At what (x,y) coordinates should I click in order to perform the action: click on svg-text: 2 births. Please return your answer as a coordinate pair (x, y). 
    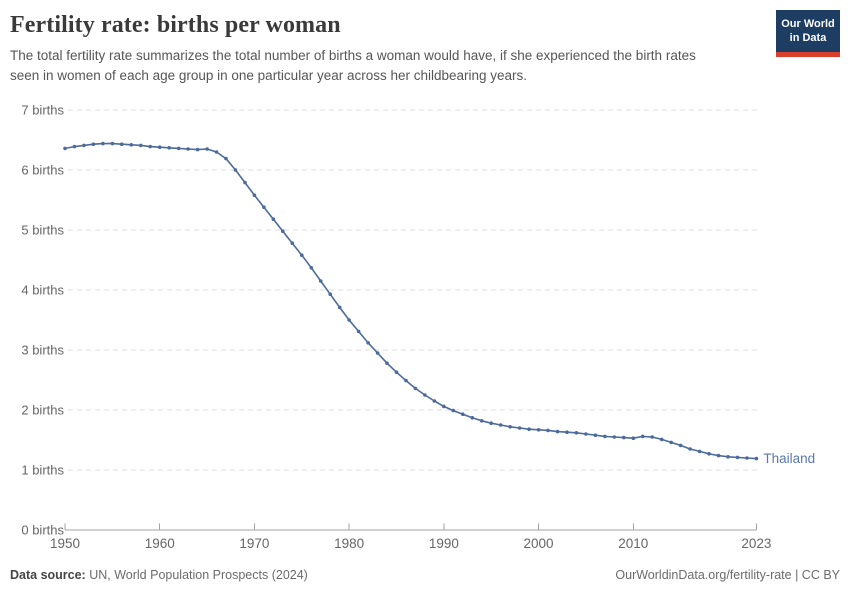
    Looking at the image, I should click on (42, 410).